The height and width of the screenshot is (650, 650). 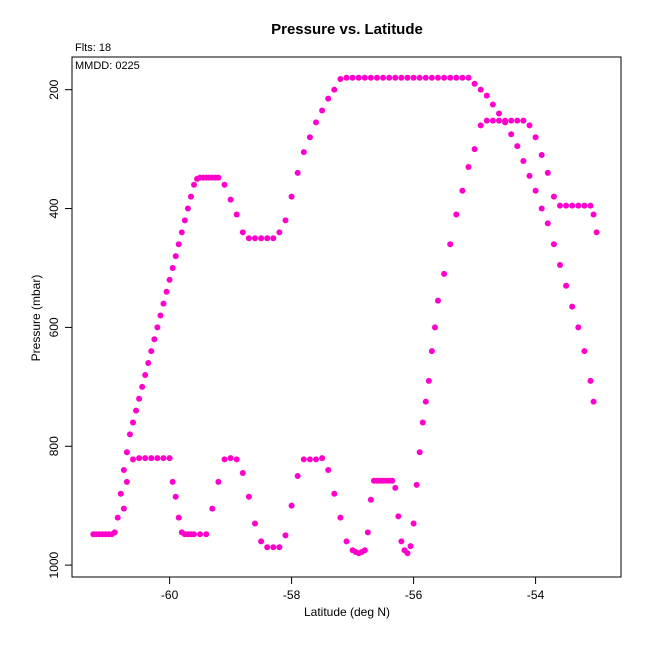 What do you see at coordinates (36, 318) in the screenshot?
I see `y-axis-label: Pressure (mbar)` at bounding box center [36, 318].